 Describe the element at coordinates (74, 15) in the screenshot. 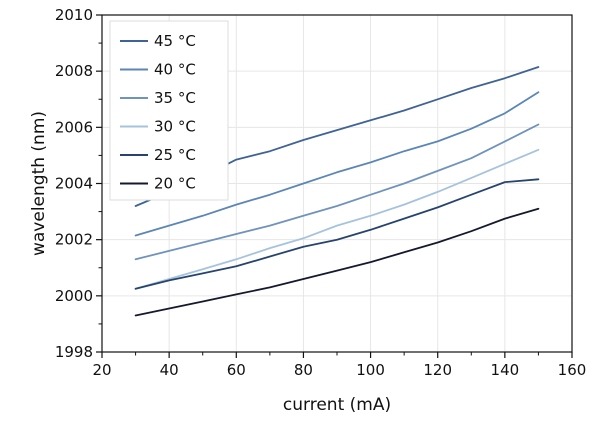

I see `y-tick-label: 2010` at that location.